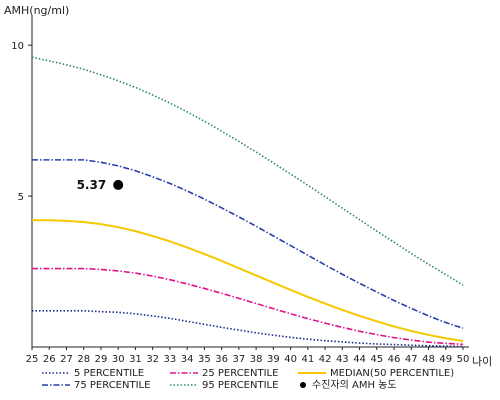 This screenshot has height=400, width=500. I want to click on x-tick-label: 45, so click(376, 359).